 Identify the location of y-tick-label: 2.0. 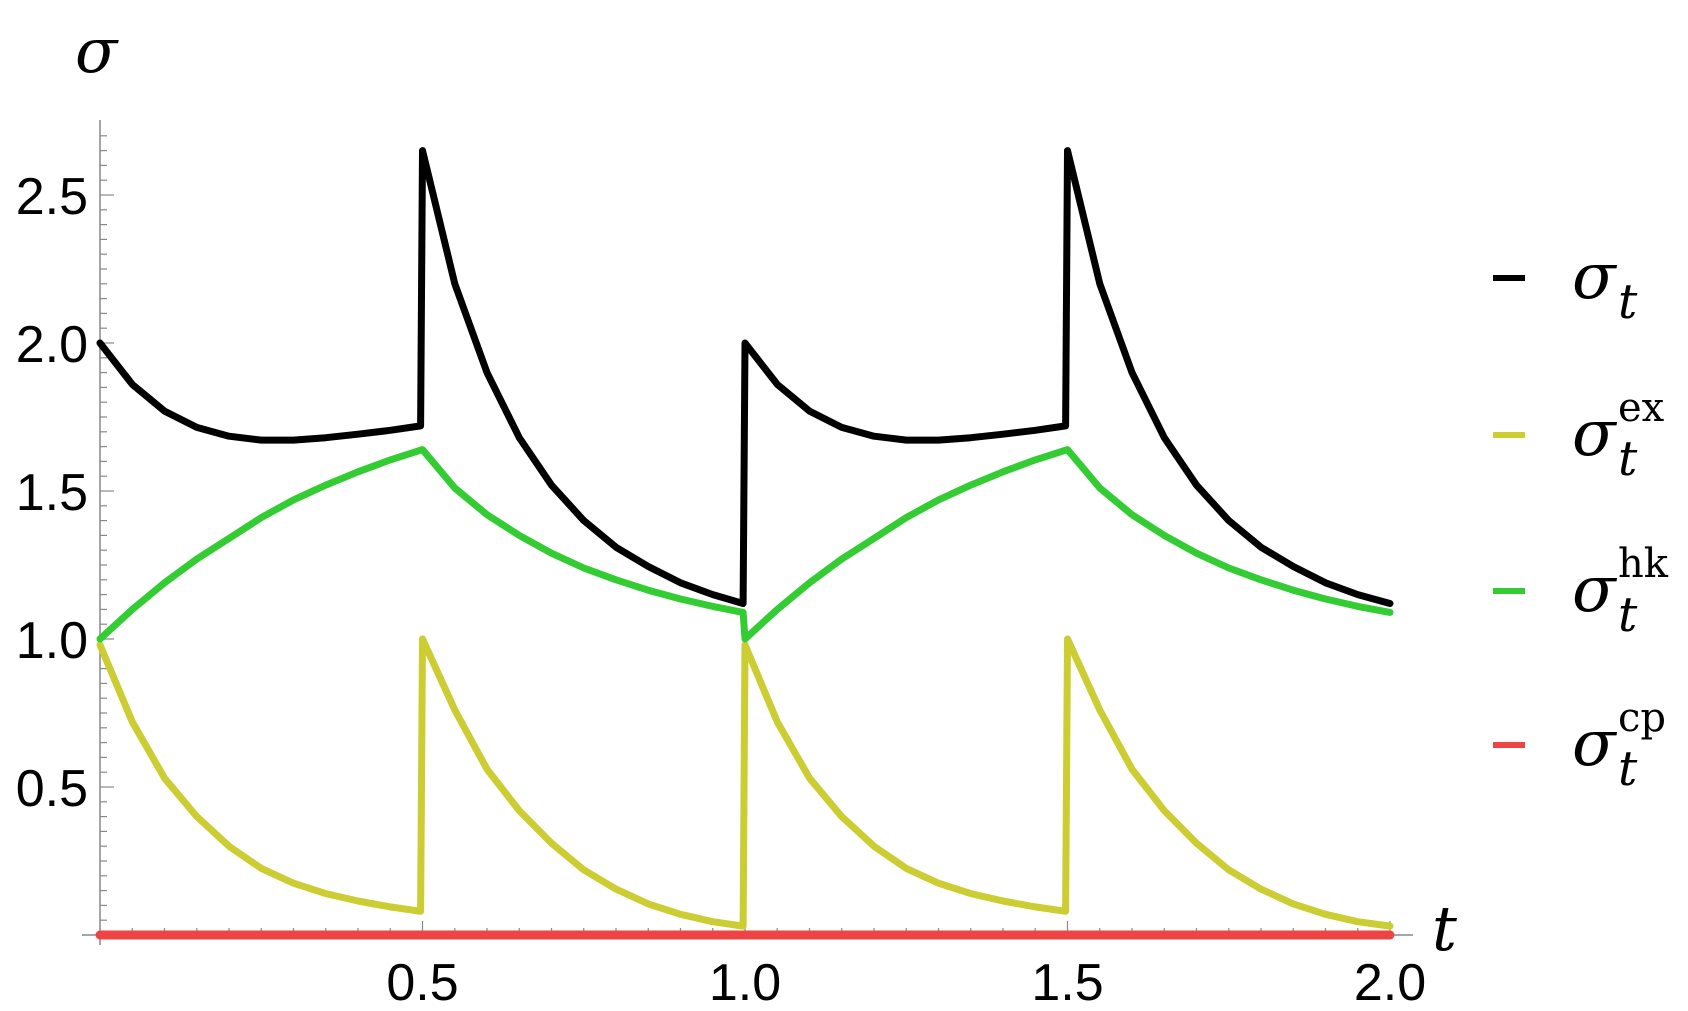
(52, 345).